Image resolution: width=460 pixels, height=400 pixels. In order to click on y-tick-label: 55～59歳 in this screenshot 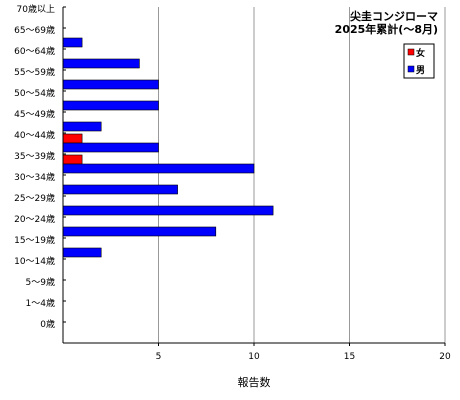, I will do `click(34, 72)`.